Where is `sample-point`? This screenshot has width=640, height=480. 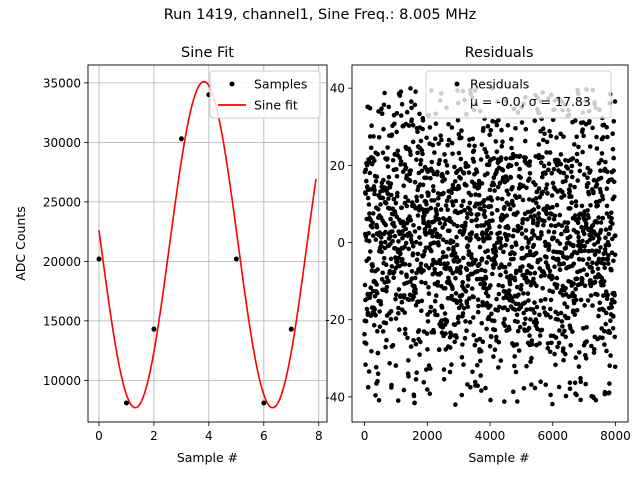 sample-point is located at coordinates (291, 329).